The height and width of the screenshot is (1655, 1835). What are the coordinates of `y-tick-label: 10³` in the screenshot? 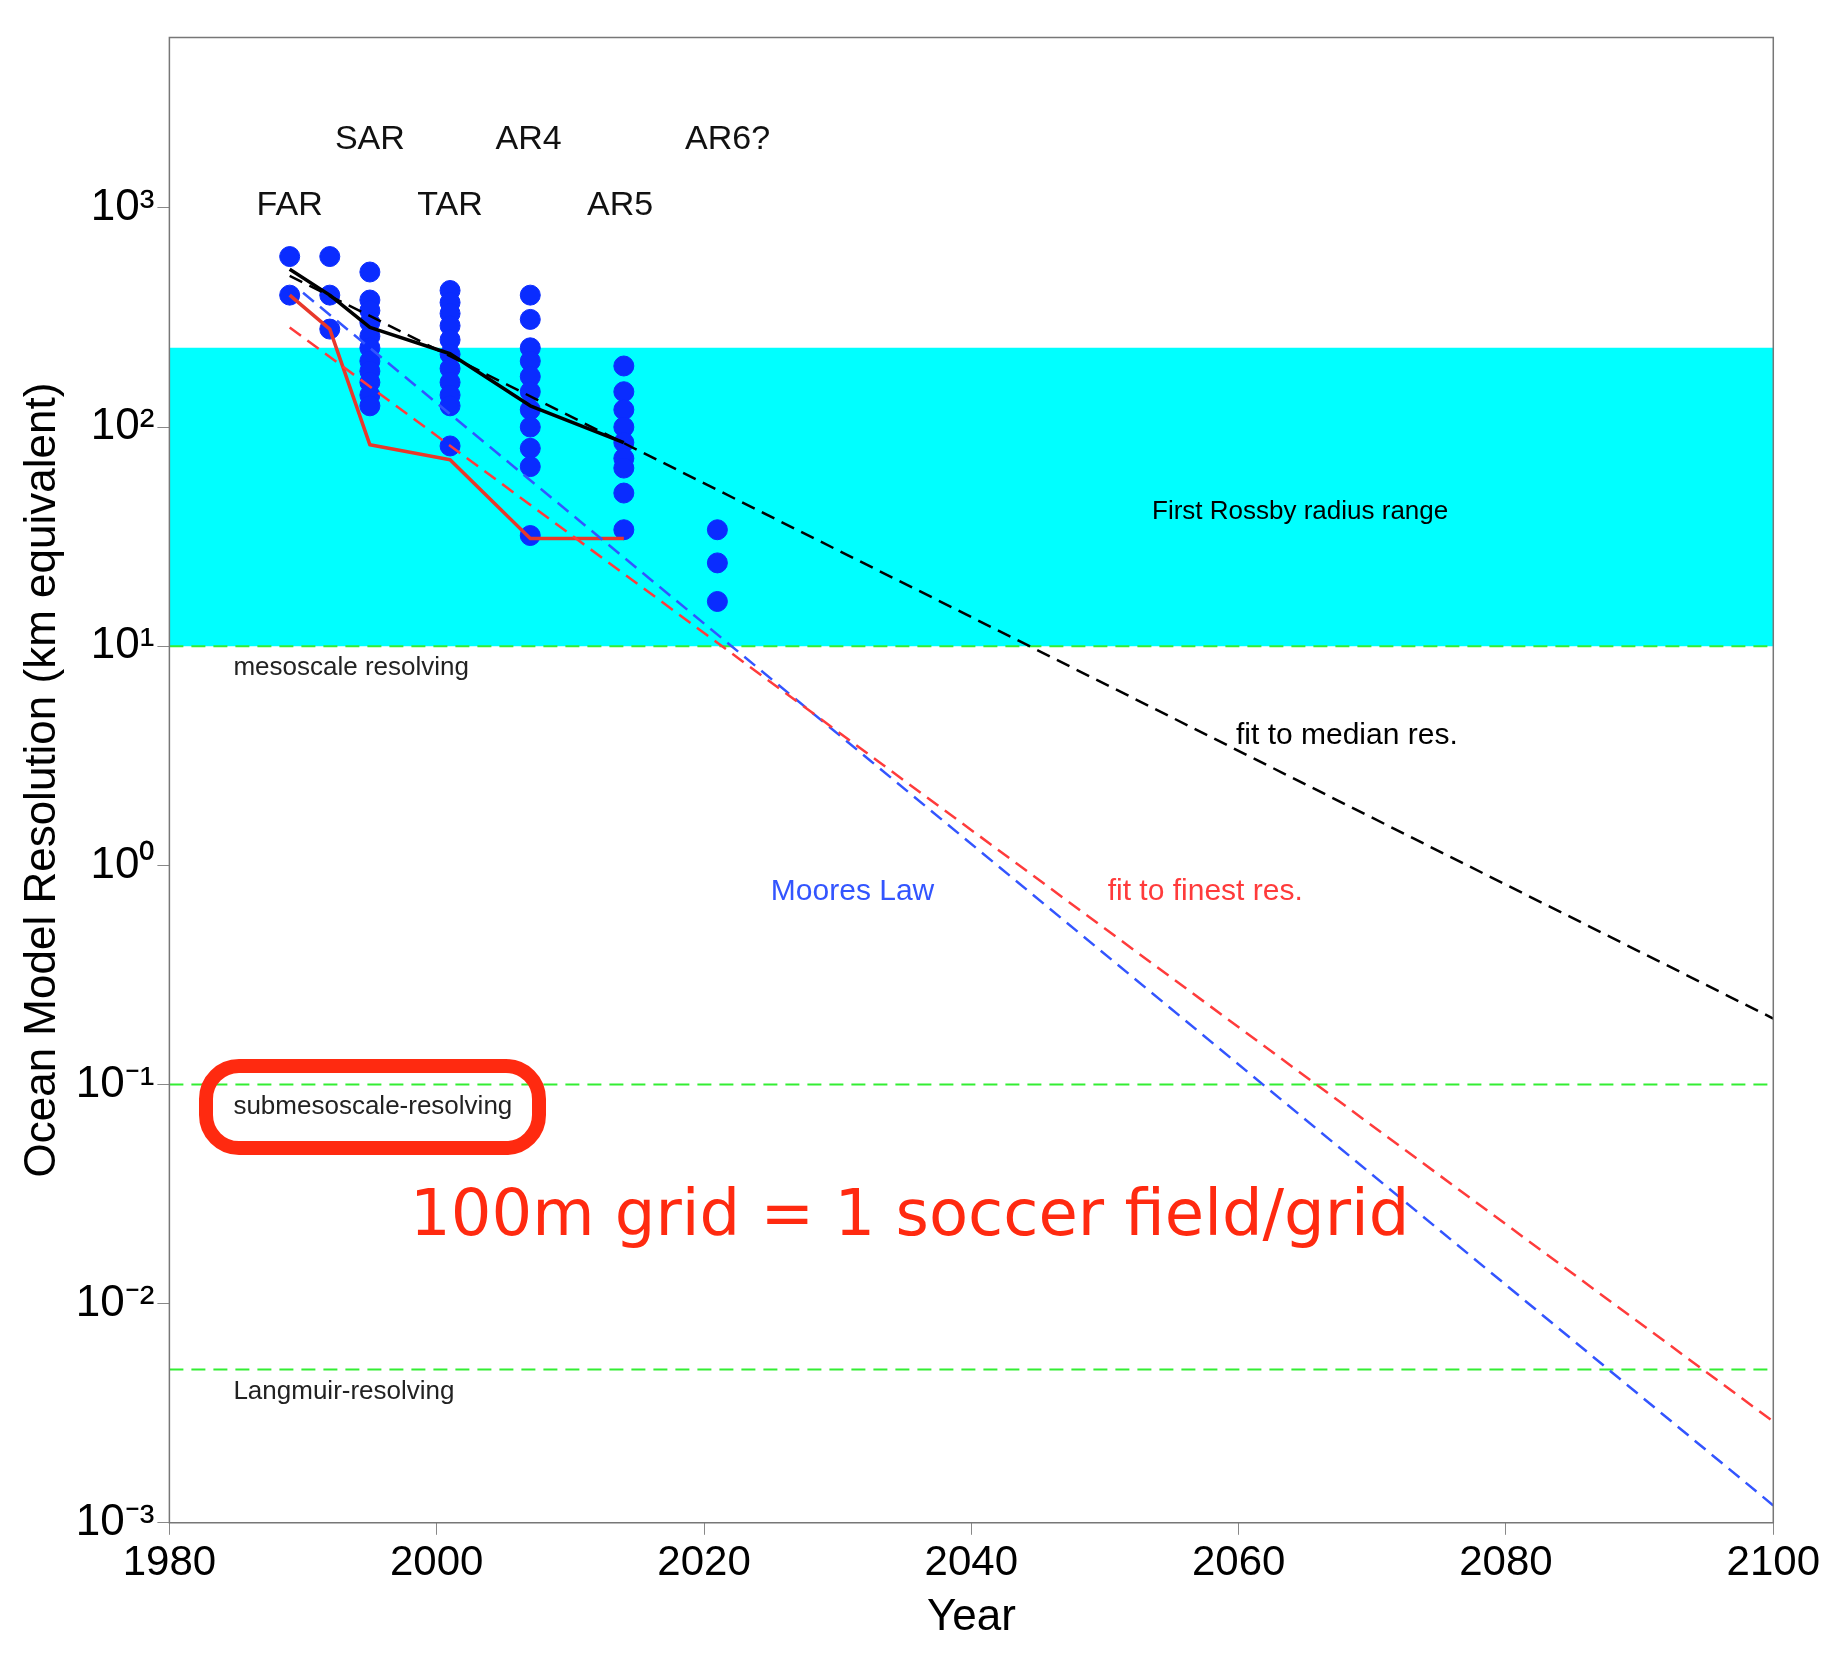 It's located at (122, 205).